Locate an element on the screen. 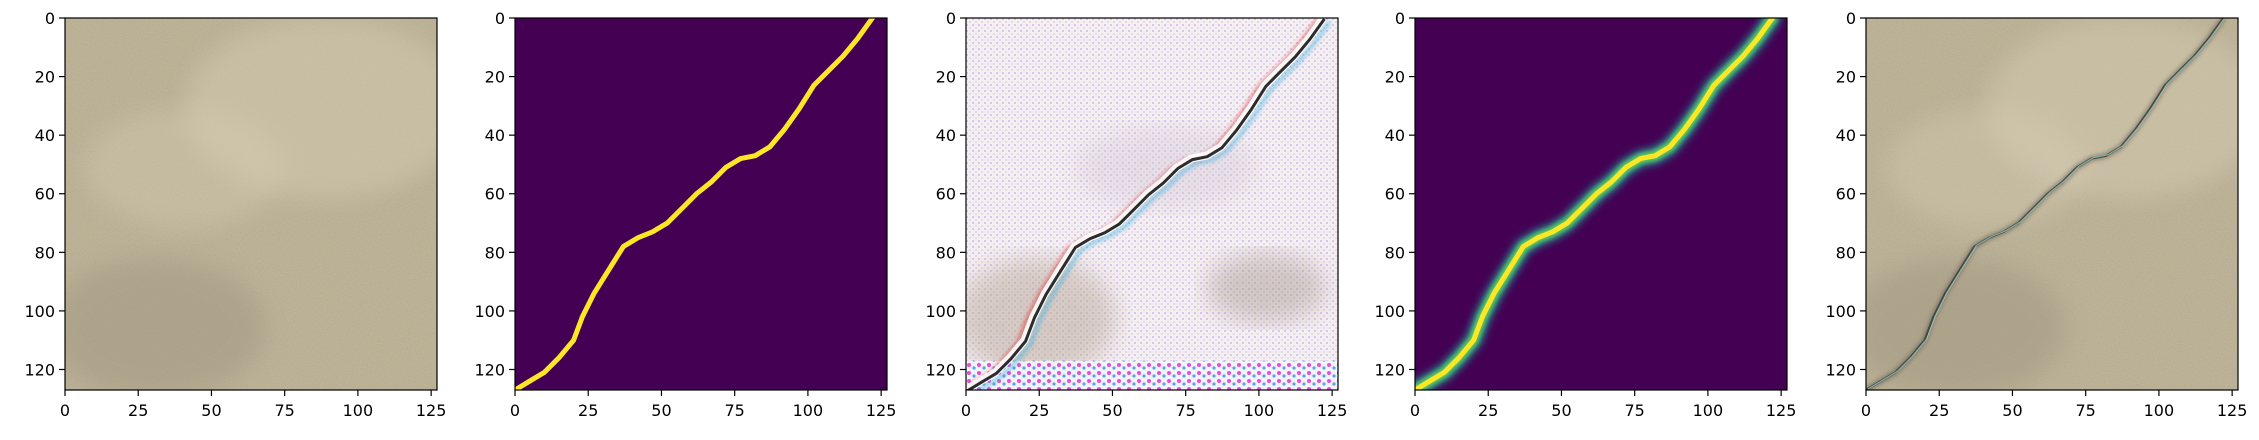 Image resolution: width=2259 pixels, height=440 pixels. panel-4-xtick-label-100: 100 is located at coordinates (1708, 410).